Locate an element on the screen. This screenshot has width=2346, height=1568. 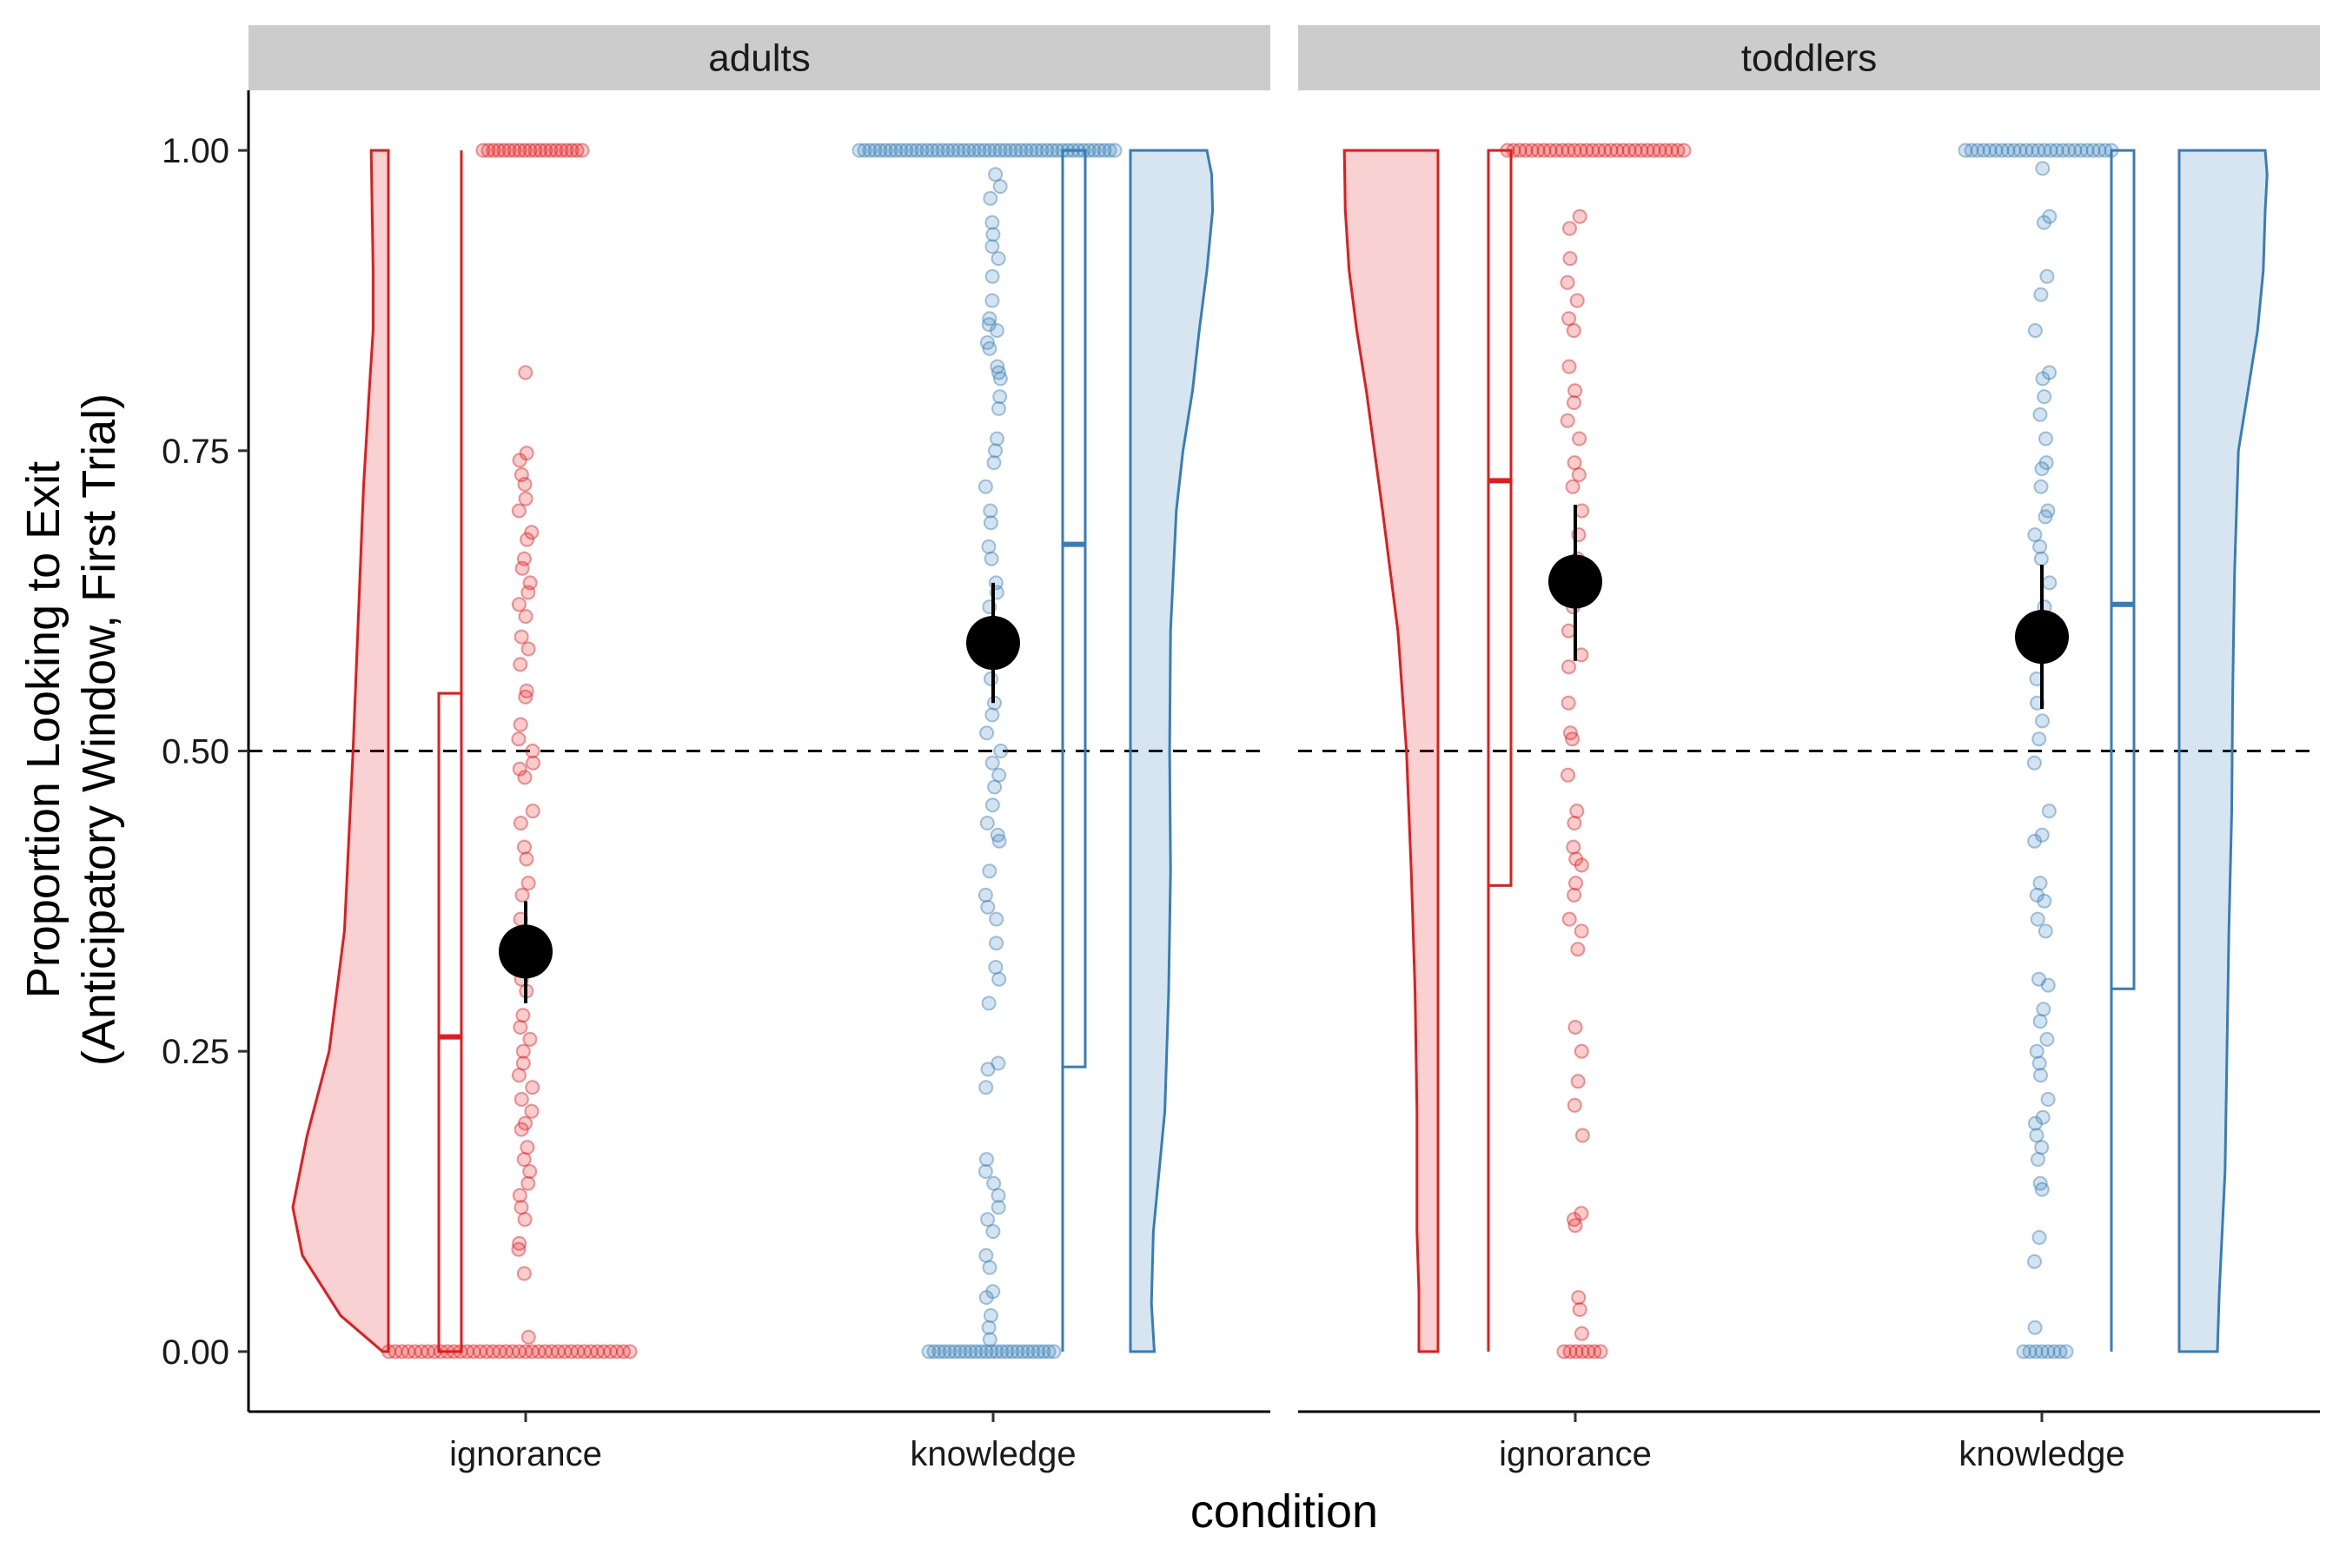
y-tick-label: 0.00 is located at coordinates (195, 1352).